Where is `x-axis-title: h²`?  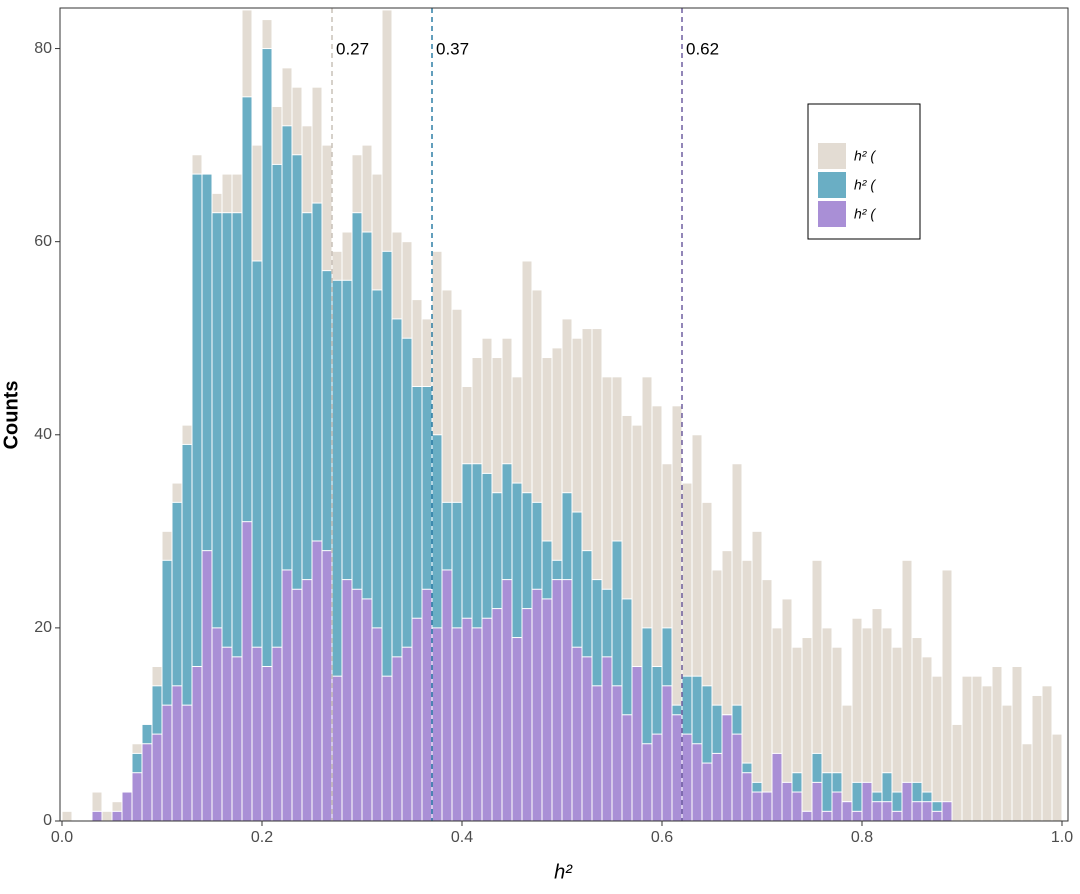 x-axis-title: h² is located at coordinates (563, 872).